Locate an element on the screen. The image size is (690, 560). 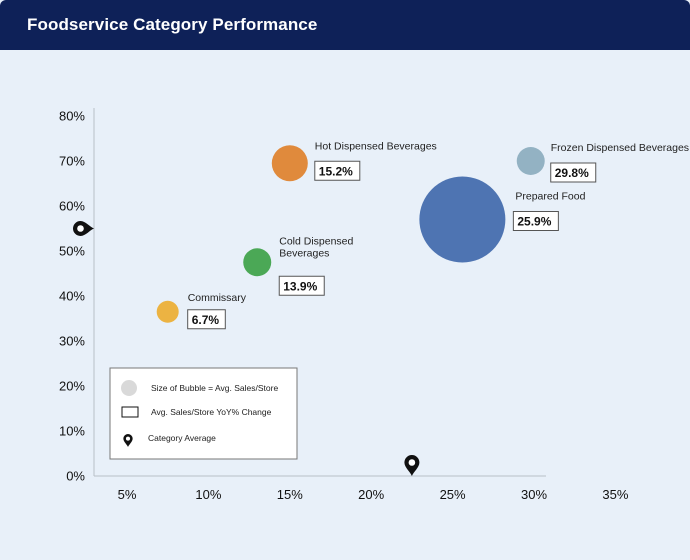
change-value: 13.9% is located at coordinates (300, 286).